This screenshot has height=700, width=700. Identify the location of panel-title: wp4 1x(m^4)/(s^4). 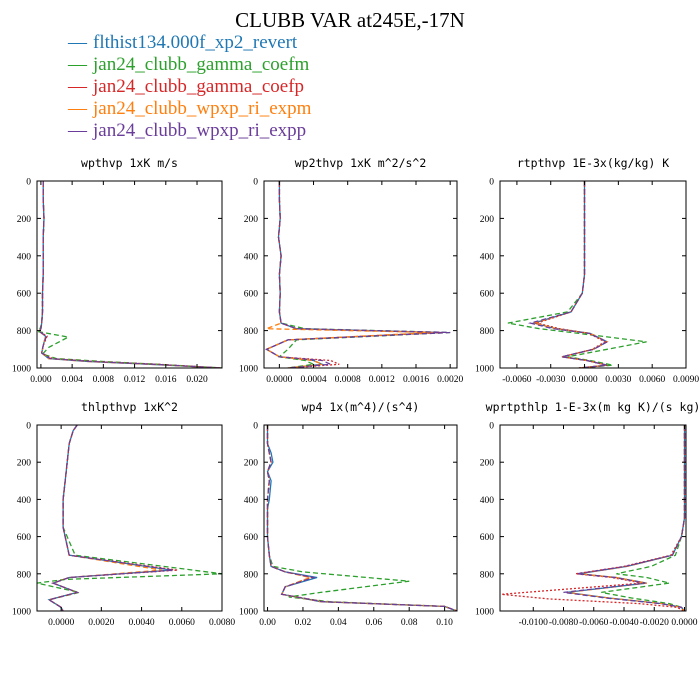
(361, 407).